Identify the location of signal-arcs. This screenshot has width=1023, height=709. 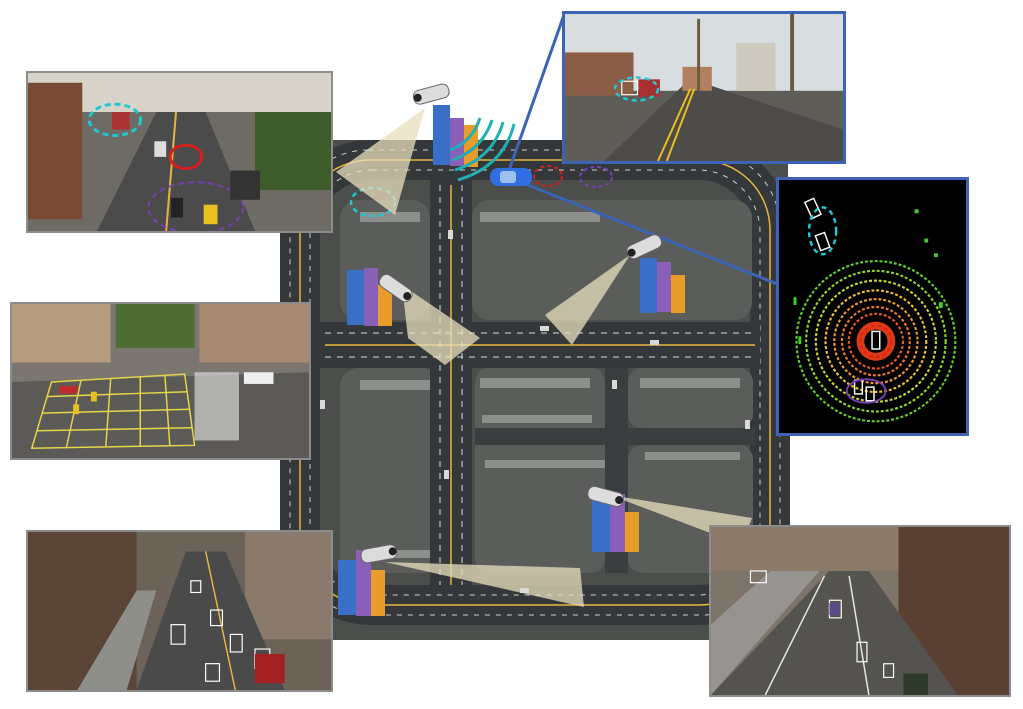
(482, 149).